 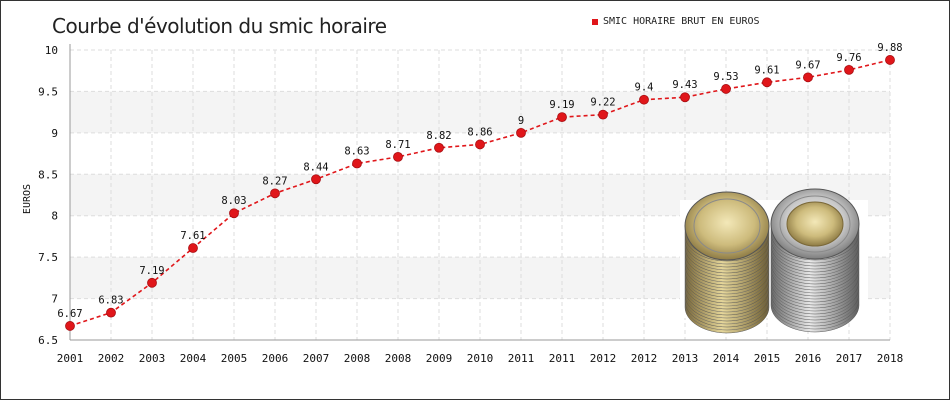 What do you see at coordinates (479, 132) in the screenshot?
I see `data-label: 8.86` at bounding box center [479, 132].